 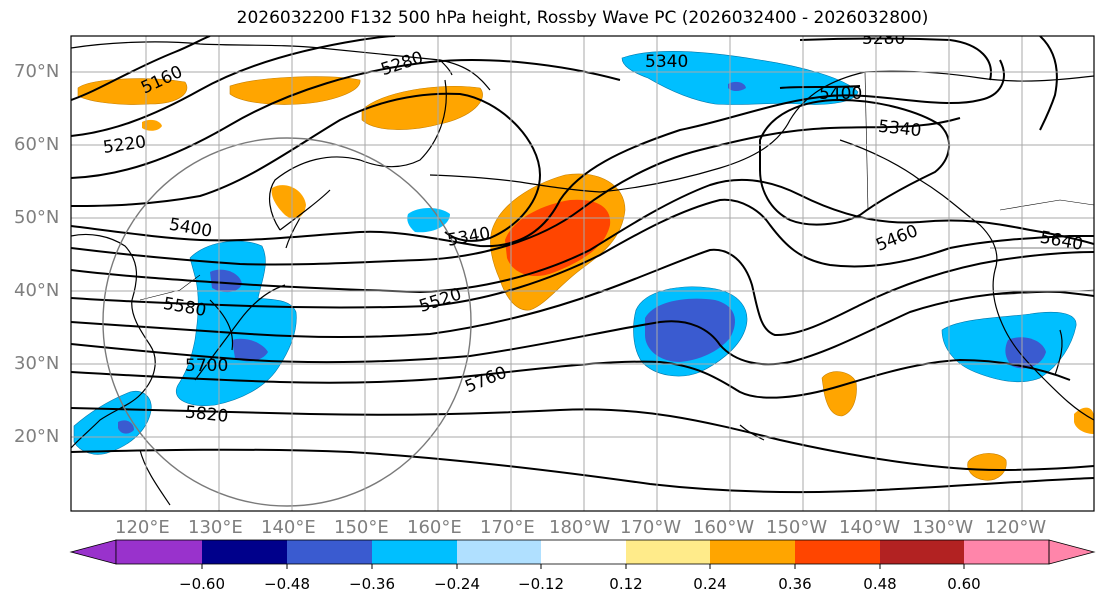 What do you see at coordinates (651, 527) in the screenshot?
I see `lon-label: 170°W` at bounding box center [651, 527].